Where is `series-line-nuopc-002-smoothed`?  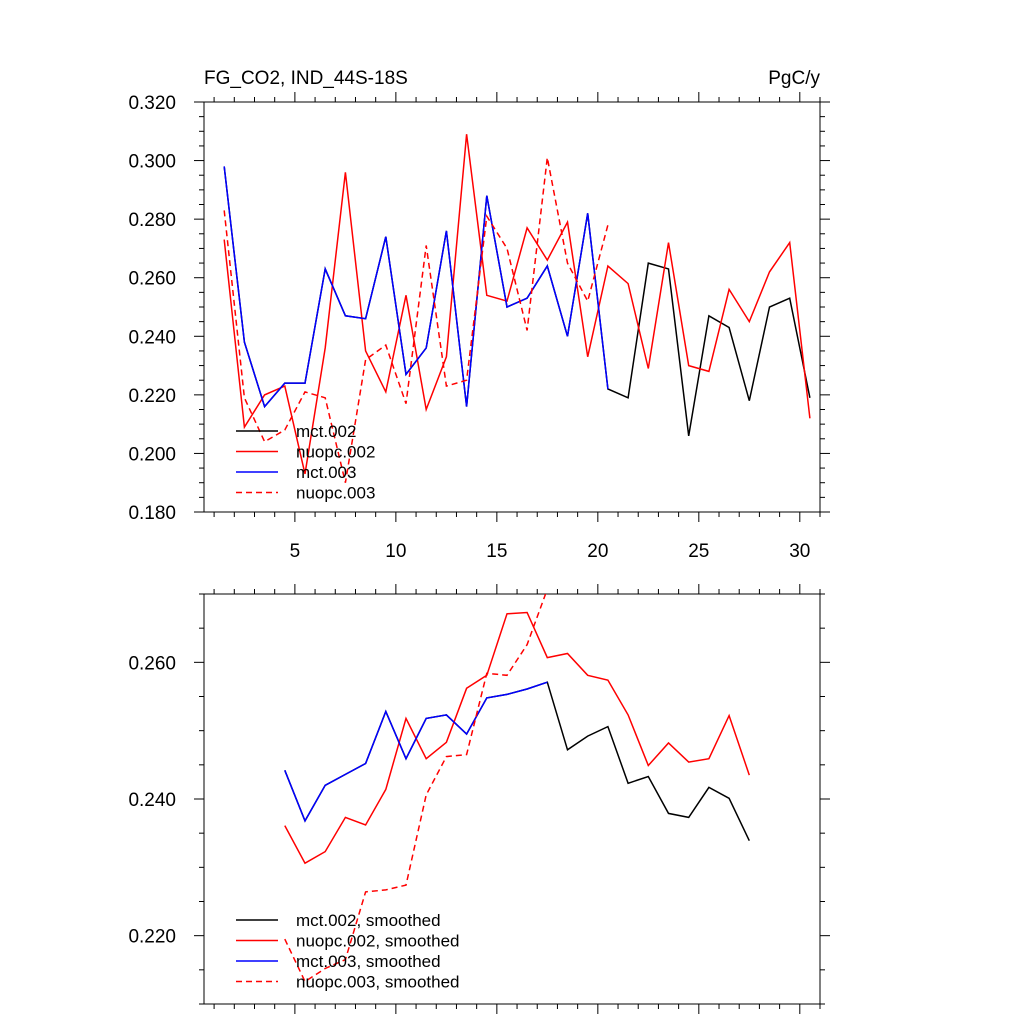
series-line-nuopc-002-smoothed is located at coordinates (517, 738).